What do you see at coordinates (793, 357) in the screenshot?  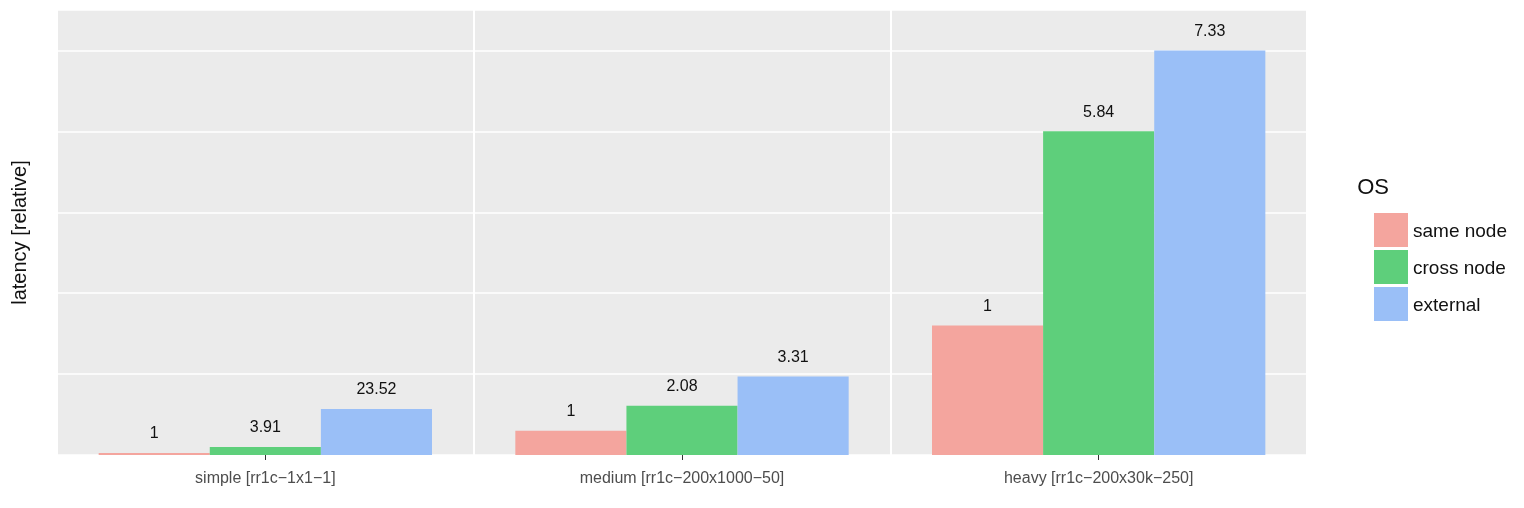 I see `annotation: 3.31` at bounding box center [793, 357].